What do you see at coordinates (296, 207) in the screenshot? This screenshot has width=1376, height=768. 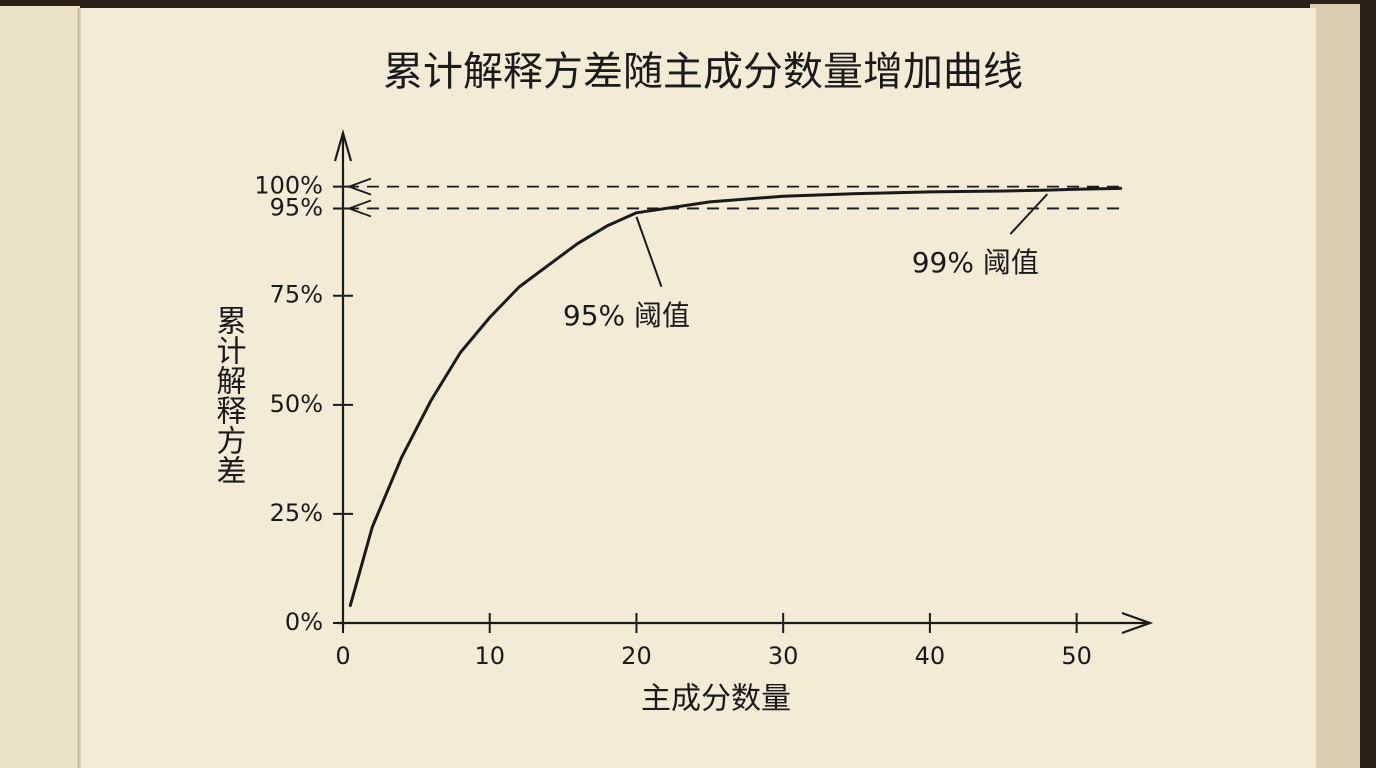 I see `y-tick-label: 95%` at bounding box center [296, 207].